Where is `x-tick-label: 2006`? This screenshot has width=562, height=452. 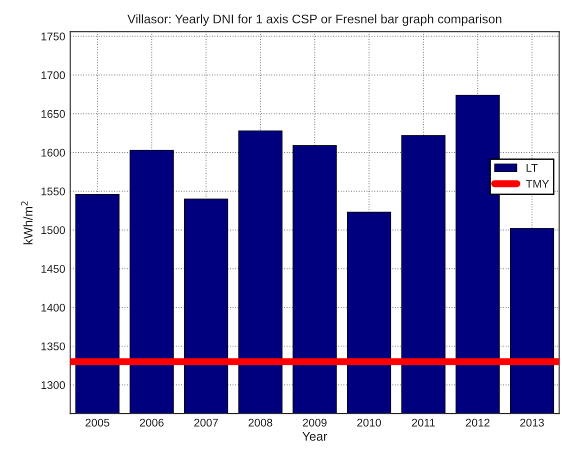 x-tick-label: 2006 is located at coordinates (152, 422).